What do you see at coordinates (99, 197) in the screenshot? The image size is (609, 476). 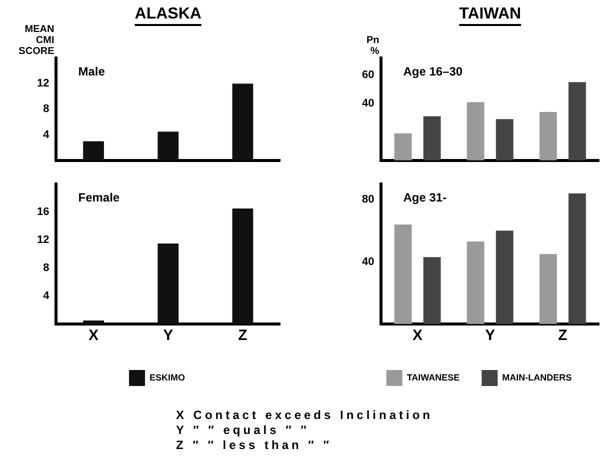 I see `text: Female` at bounding box center [99, 197].